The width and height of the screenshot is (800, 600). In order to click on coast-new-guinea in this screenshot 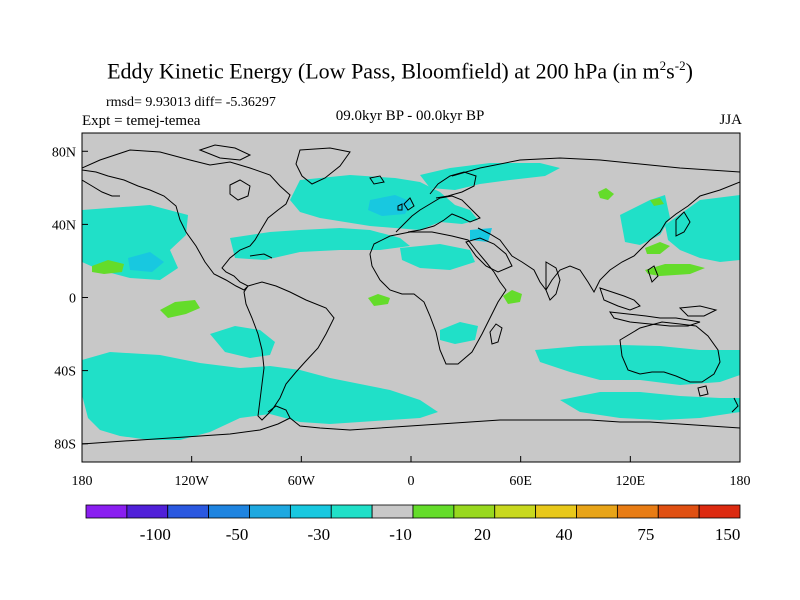, I will do `click(698, 311)`.